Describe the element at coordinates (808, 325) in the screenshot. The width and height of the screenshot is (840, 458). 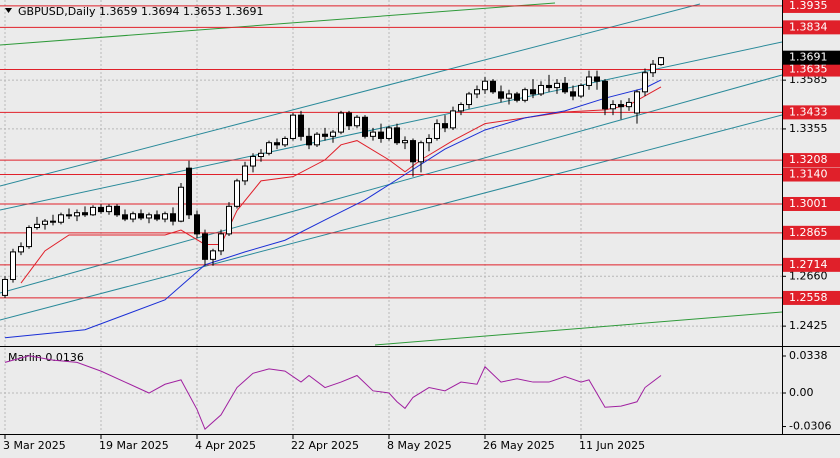
I see `y-tick-label: 1.2425` at that location.